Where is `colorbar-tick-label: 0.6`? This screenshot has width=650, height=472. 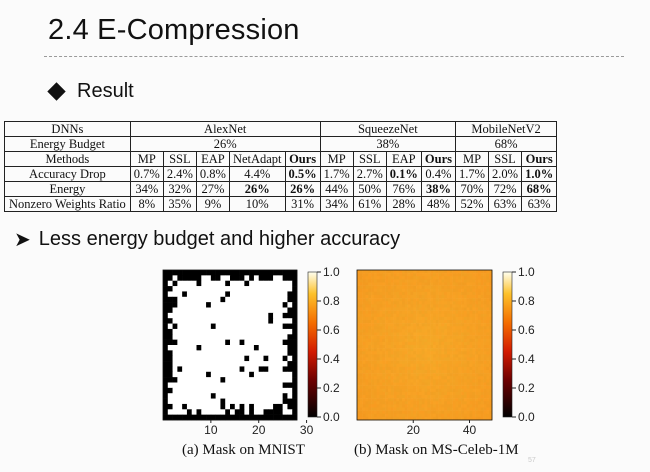 colorbar-tick-label: 0.6 is located at coordinates (526, 330).